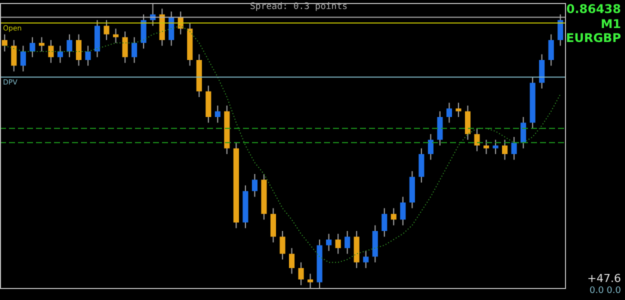  What do you see at coordinates (610, 24) in the screenshot?
I see `text: M1` at bounding box center [610, 24].